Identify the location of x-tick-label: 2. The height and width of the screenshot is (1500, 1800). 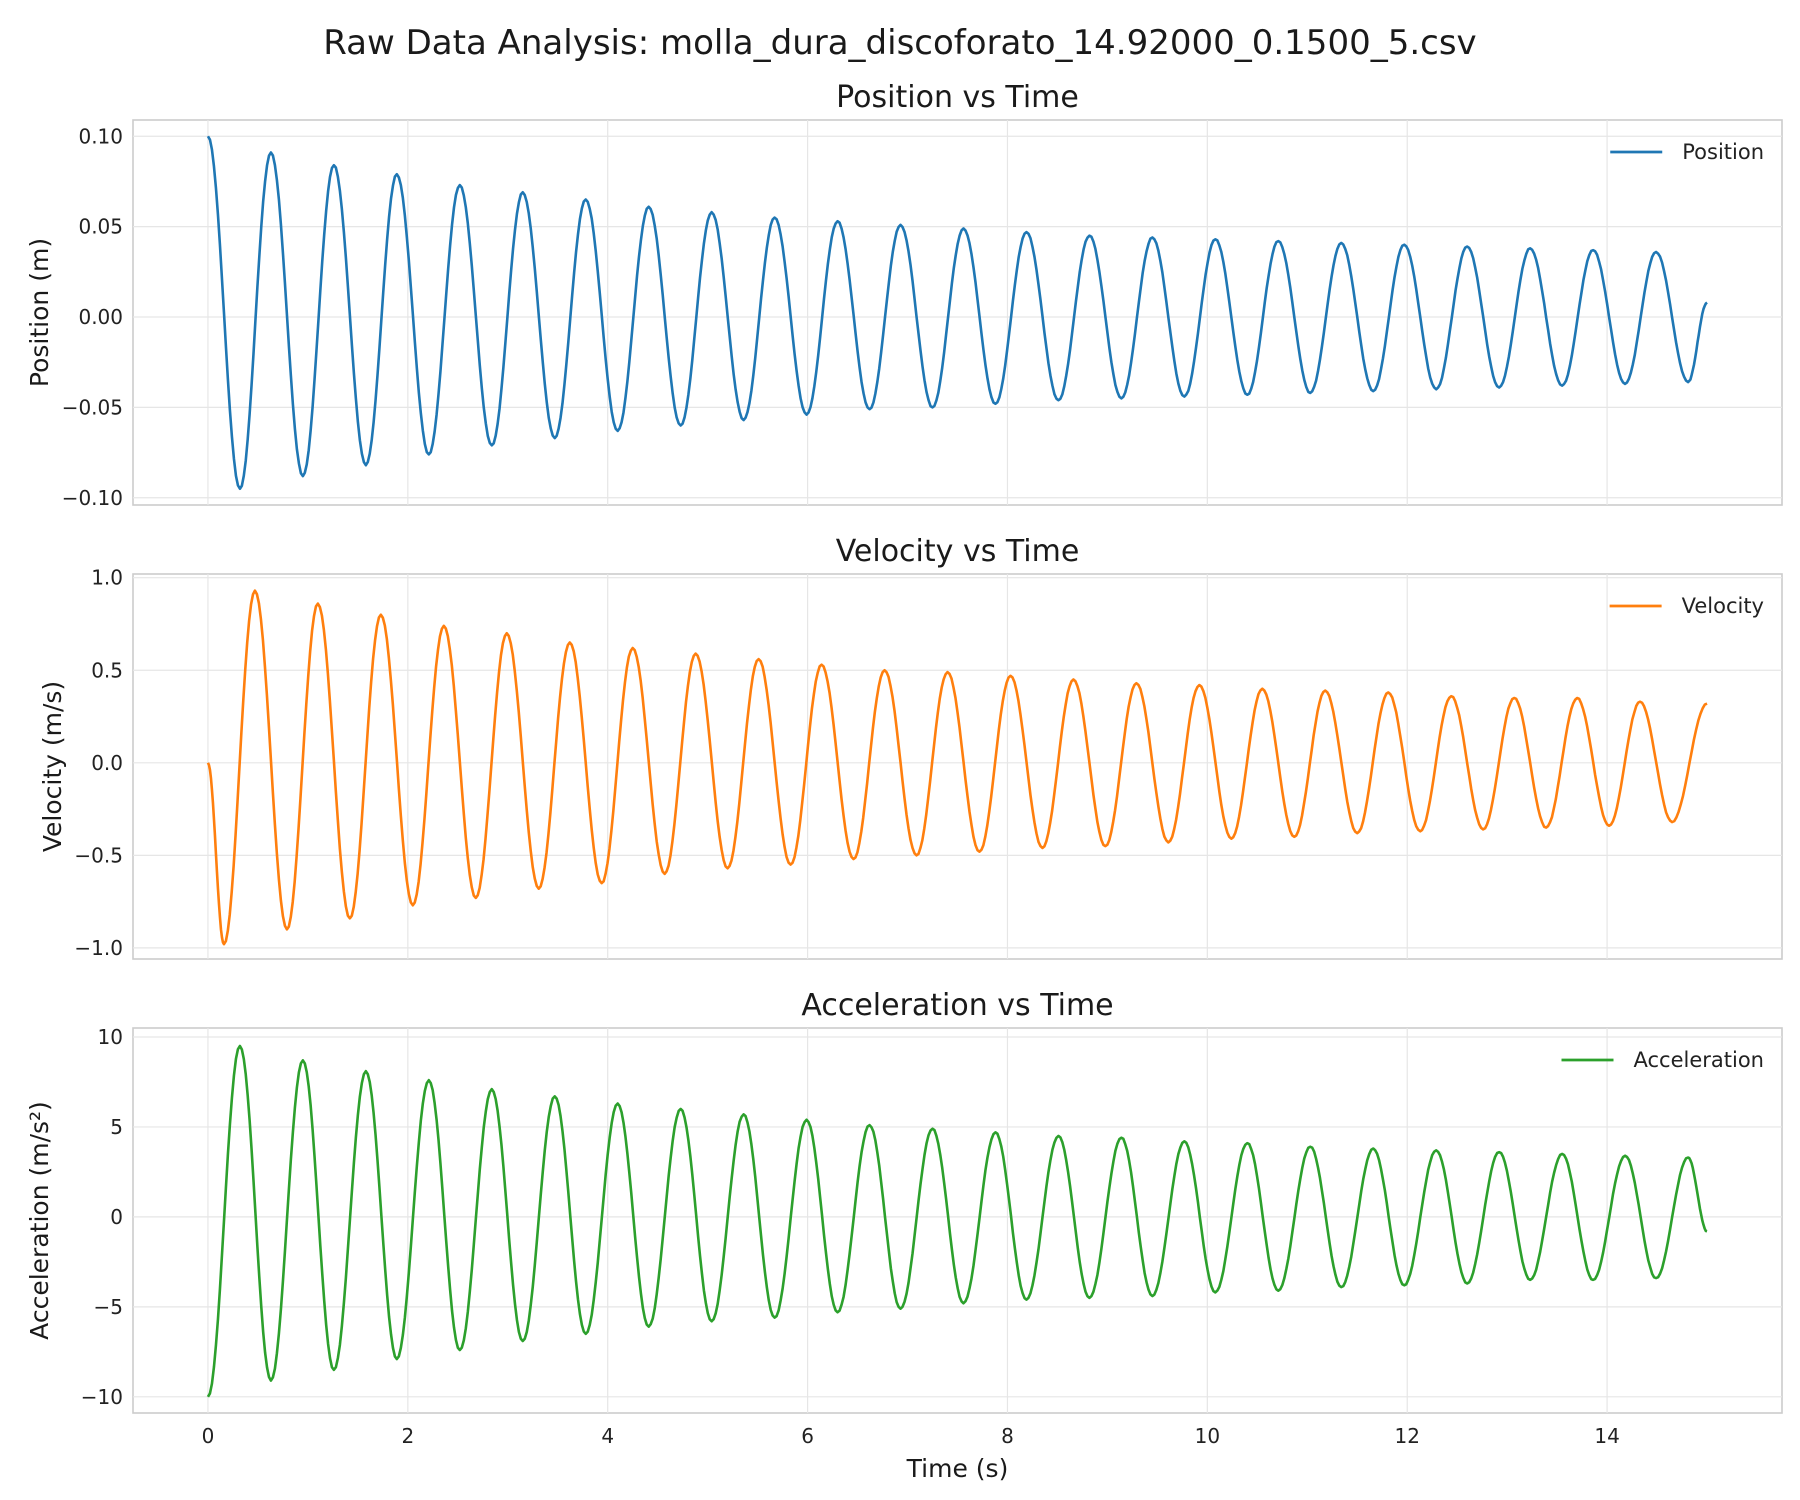
(407, 1436).